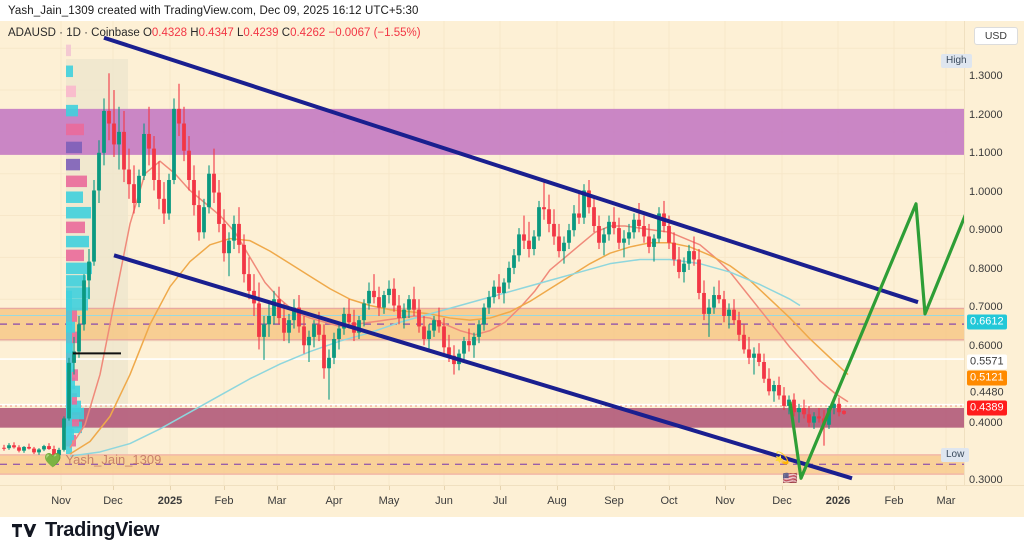  What do you see at coordinates (194, 33) in the screenshot?
I see `legend-high-label: H` at bounding box center [194, 33].